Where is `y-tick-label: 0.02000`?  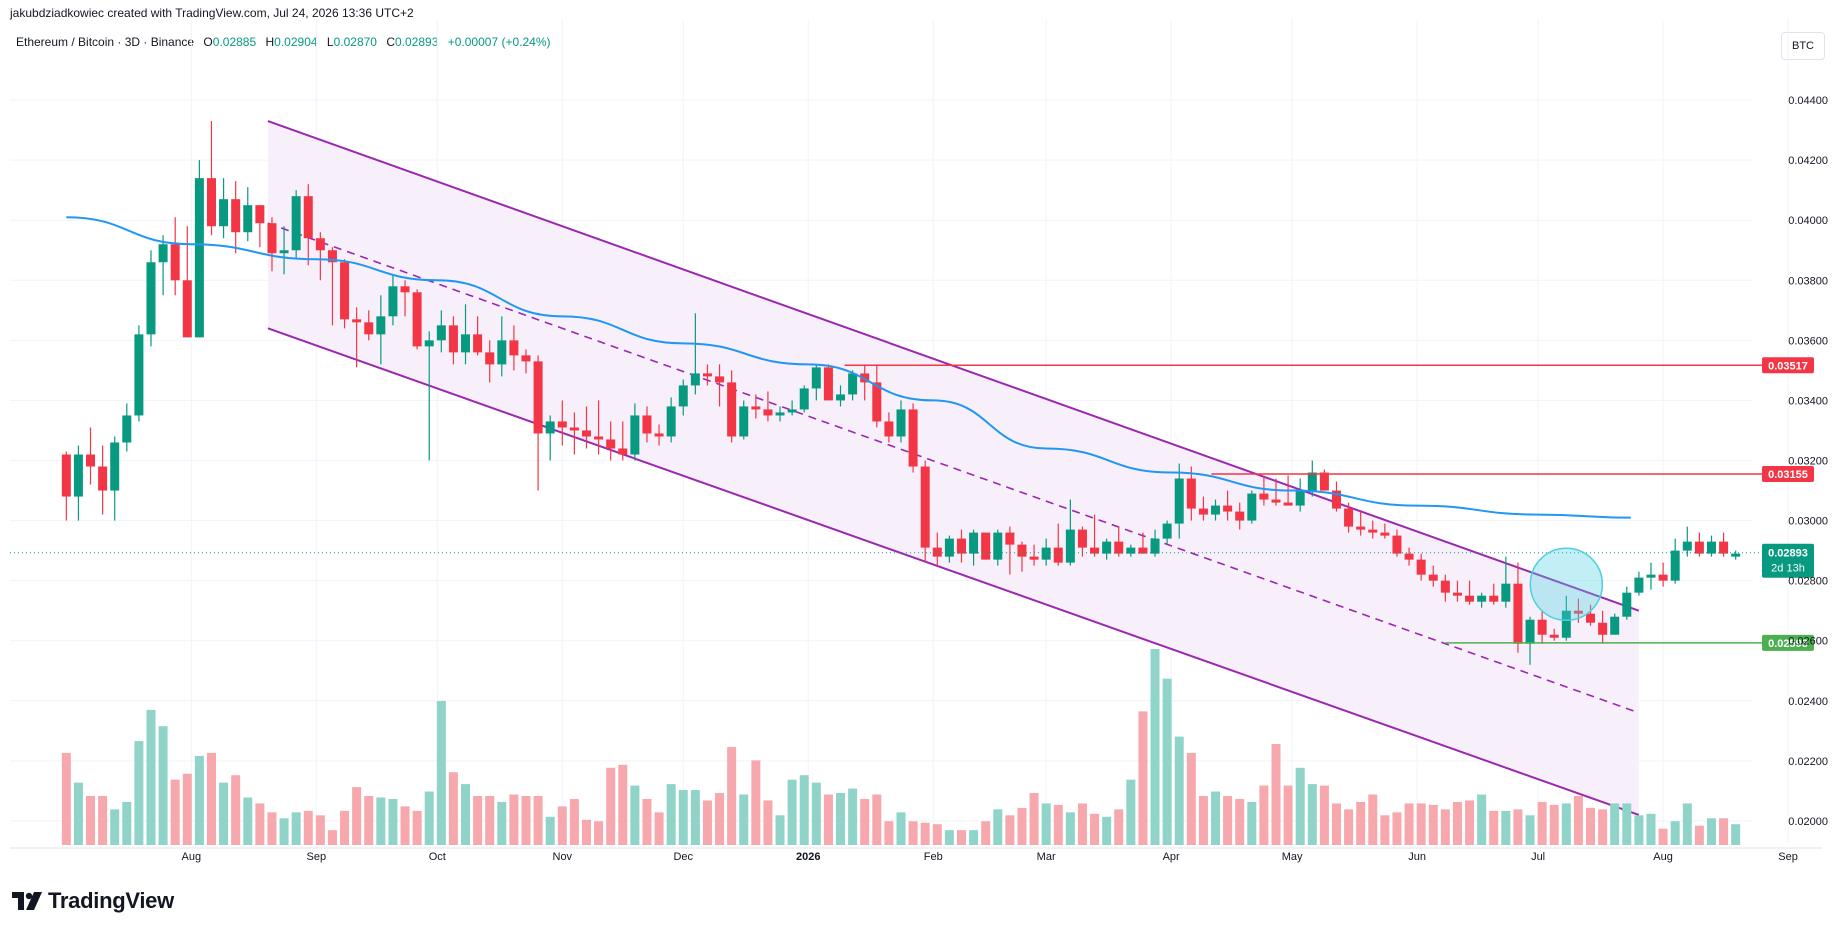 y-tick-label: 0.02000 is located at coordinates (1808, 822).